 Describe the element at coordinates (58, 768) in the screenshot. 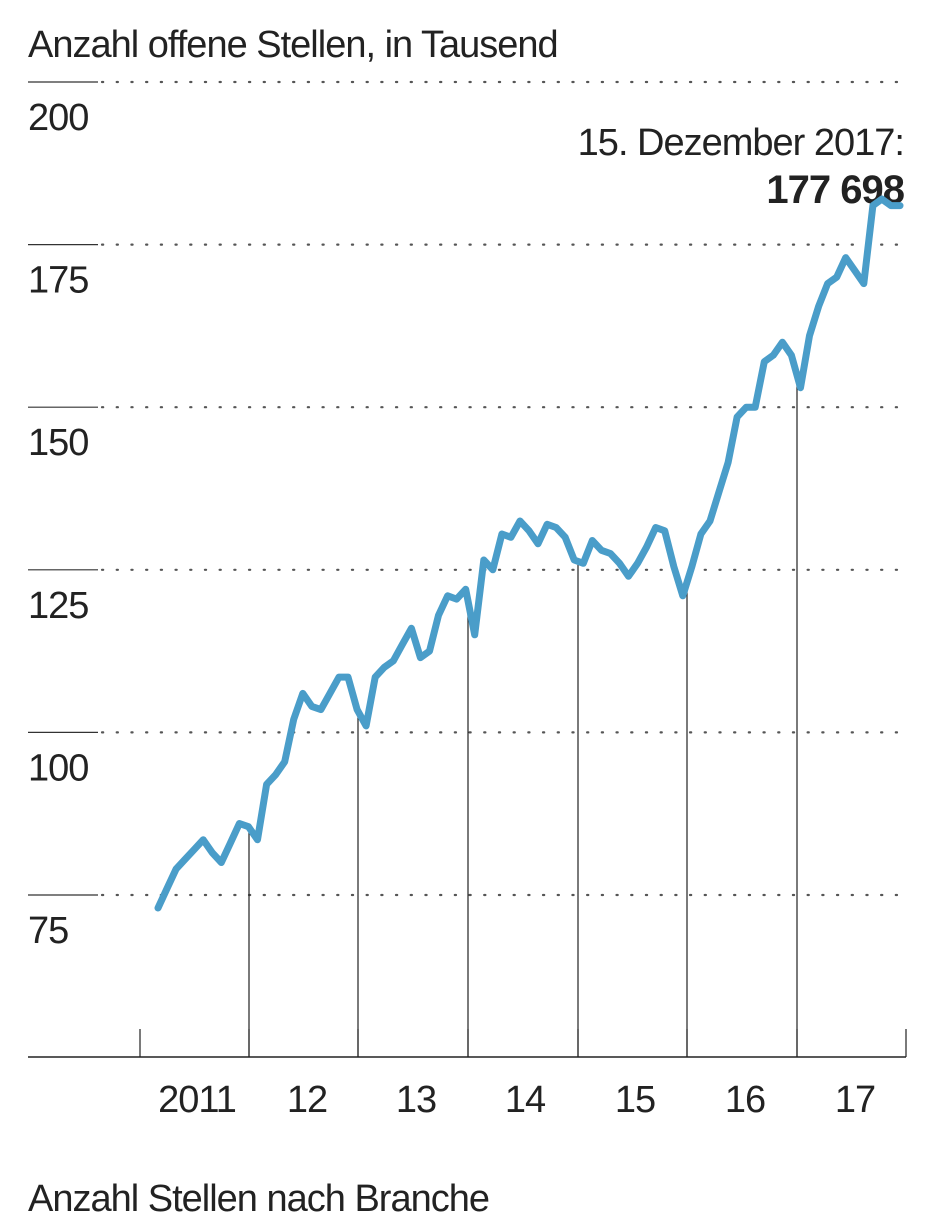

I see `y-tick-label: 100` at that location.